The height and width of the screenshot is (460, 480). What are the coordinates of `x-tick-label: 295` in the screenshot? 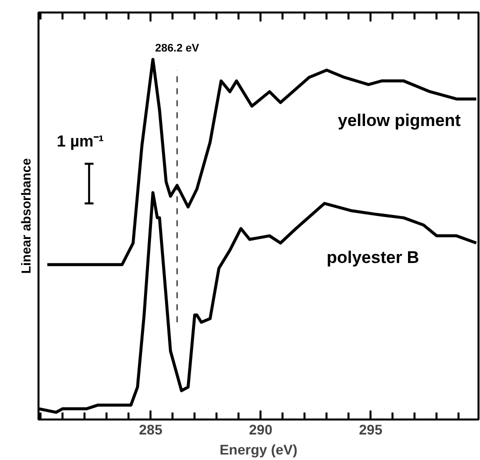 It's located at (371, 430).